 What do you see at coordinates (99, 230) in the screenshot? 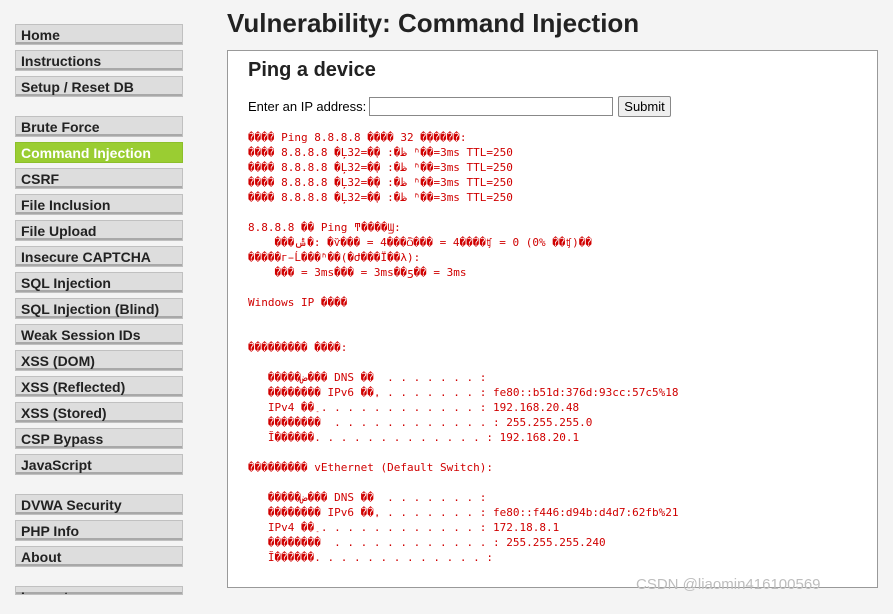
I see `menu-item-file-upload: File Upload` at bounding box center [99, 230].